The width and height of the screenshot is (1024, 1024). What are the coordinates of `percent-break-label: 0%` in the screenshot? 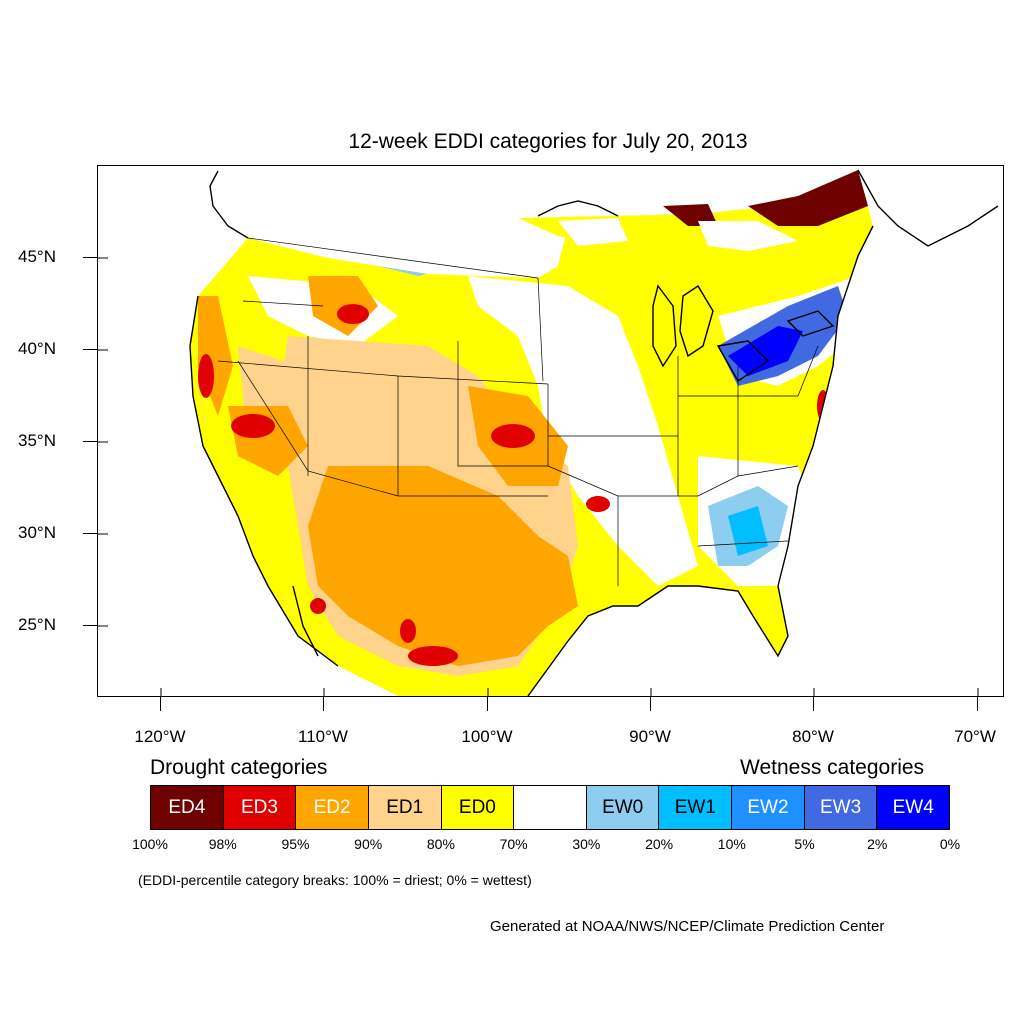 It's located at (950, 844).